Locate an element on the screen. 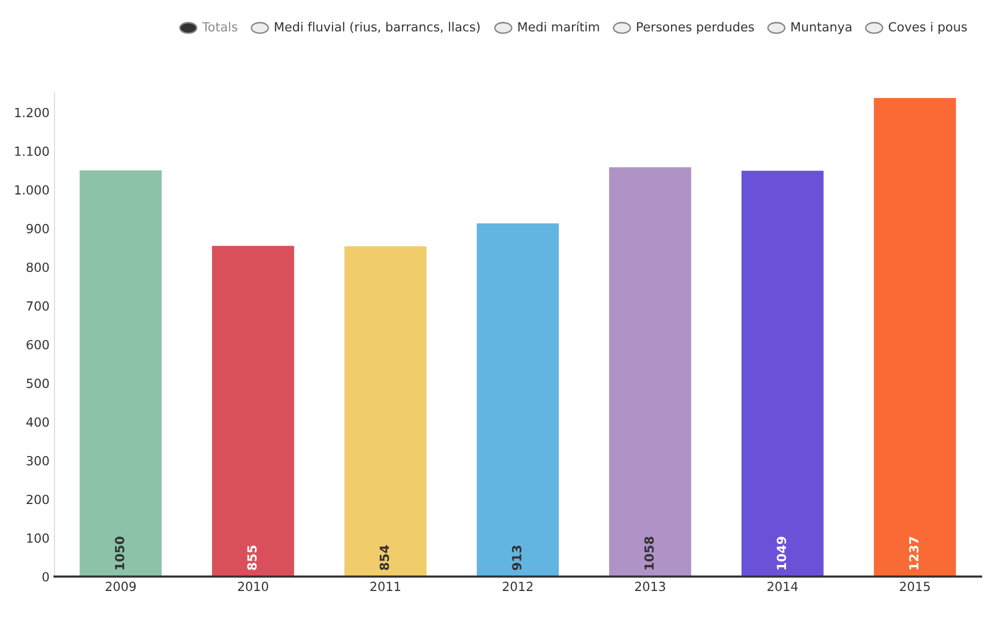 The image size is (991, 620). data-label: 1058 is located at coordinates (649, 553).